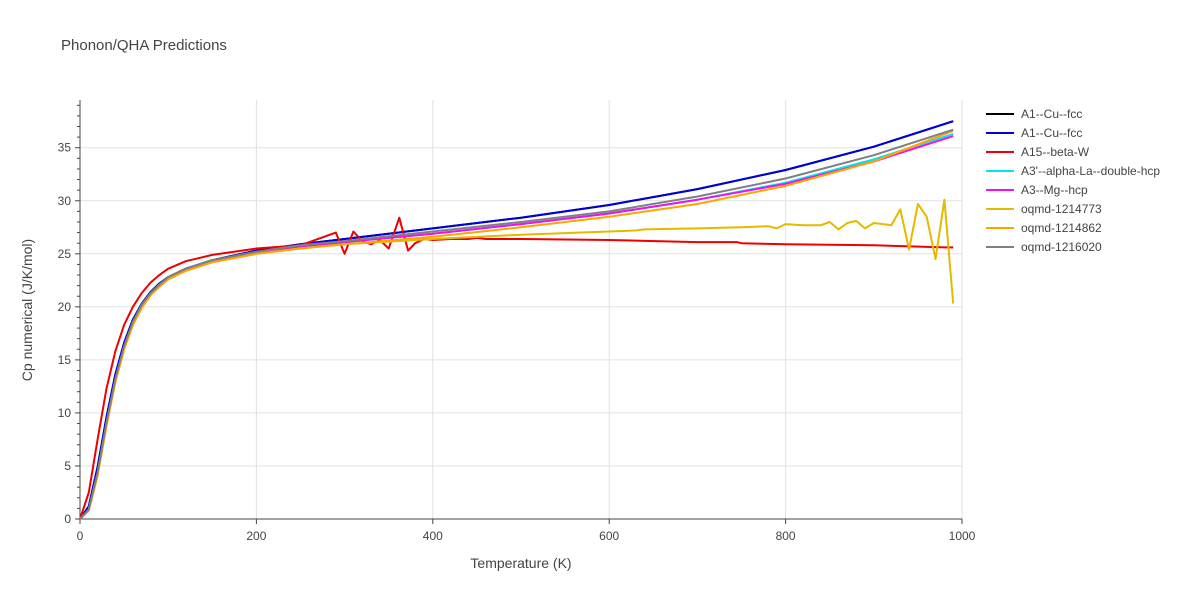 The width and height of the screenshot is (1200, 600). Describe the element at coordinates (1061, 209) in the screenshot. I see `legend-label: oqmd-1214773` at that location.